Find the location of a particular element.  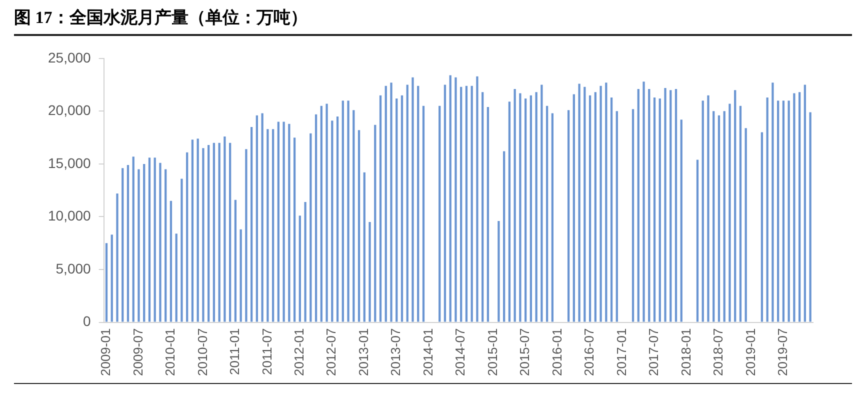

x-tick-label: 2015-07 is located at coordinates (524, 352).